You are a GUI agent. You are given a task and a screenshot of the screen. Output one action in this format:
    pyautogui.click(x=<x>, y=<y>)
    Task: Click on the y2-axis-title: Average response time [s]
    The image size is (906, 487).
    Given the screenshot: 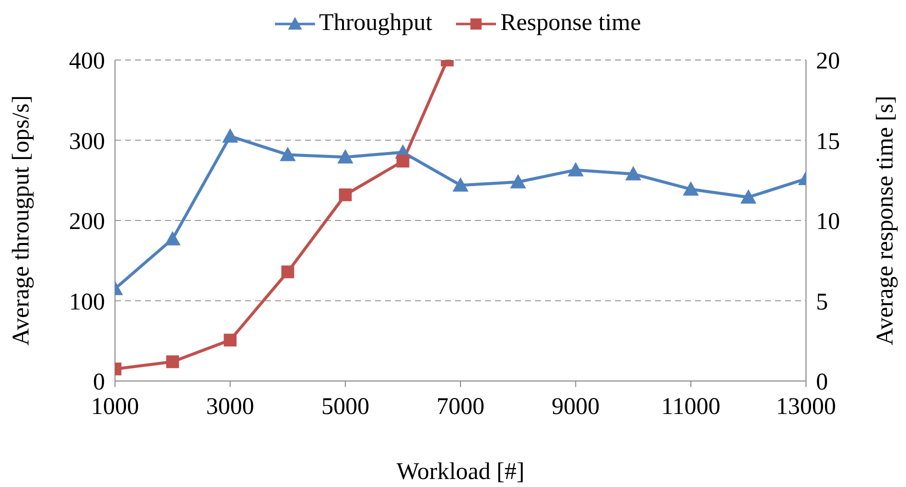 What is the action you would take?
    pyautogui.click(x=885, y=221)
    